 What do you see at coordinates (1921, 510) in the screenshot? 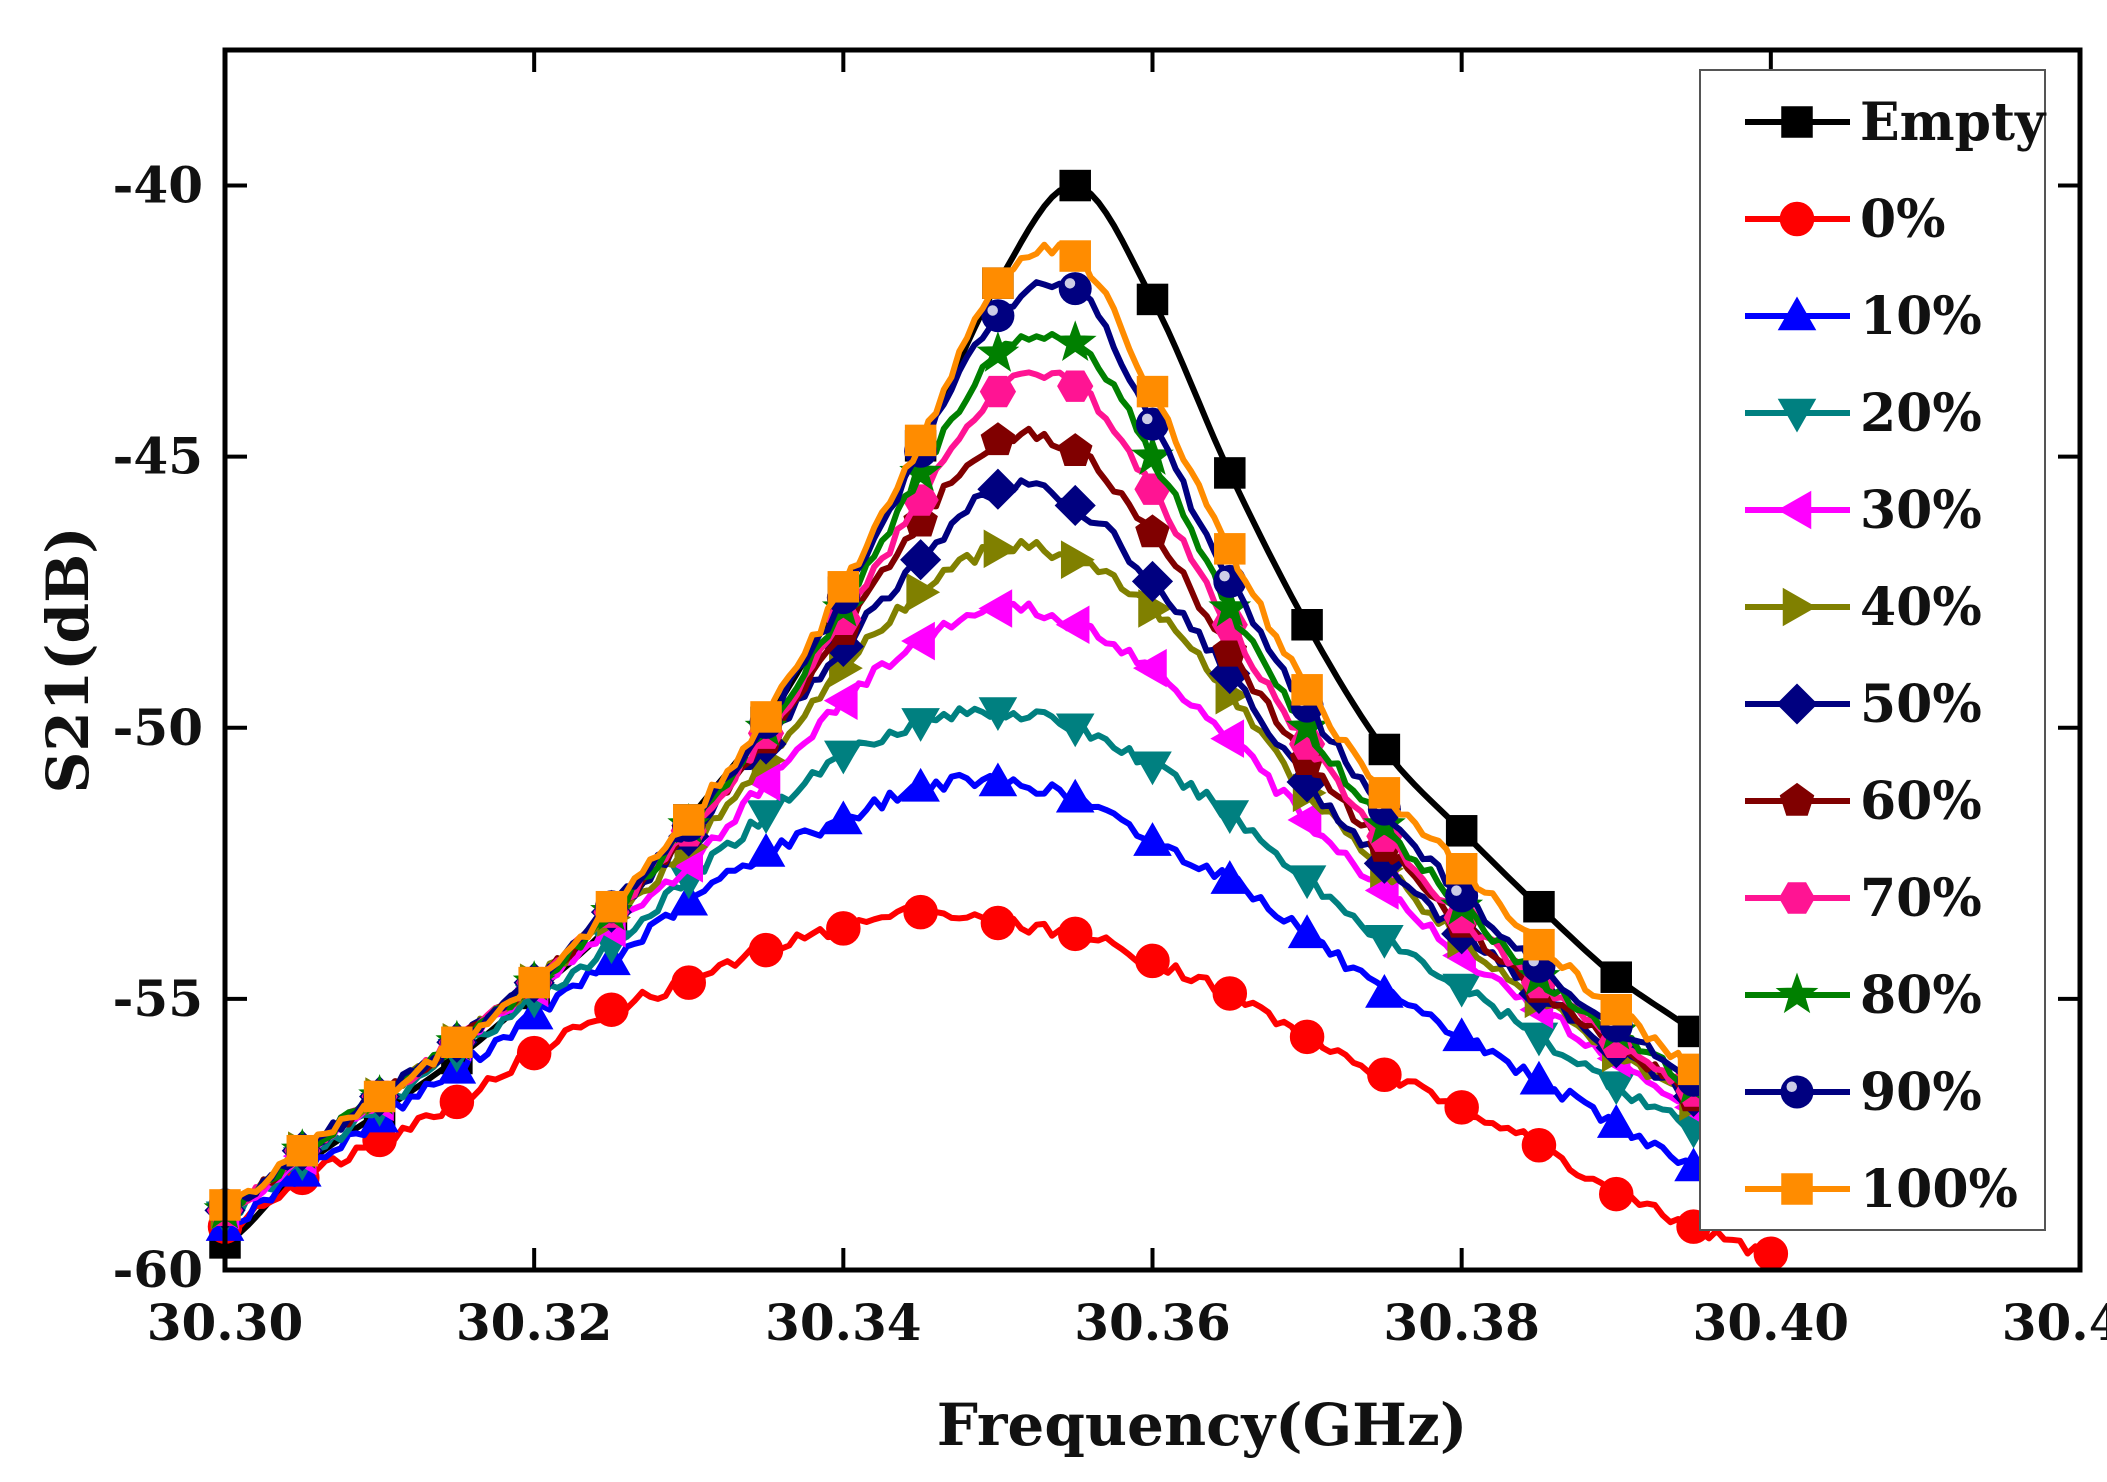
I see `legend-label: 30%` at bounding box center [1921, 510].